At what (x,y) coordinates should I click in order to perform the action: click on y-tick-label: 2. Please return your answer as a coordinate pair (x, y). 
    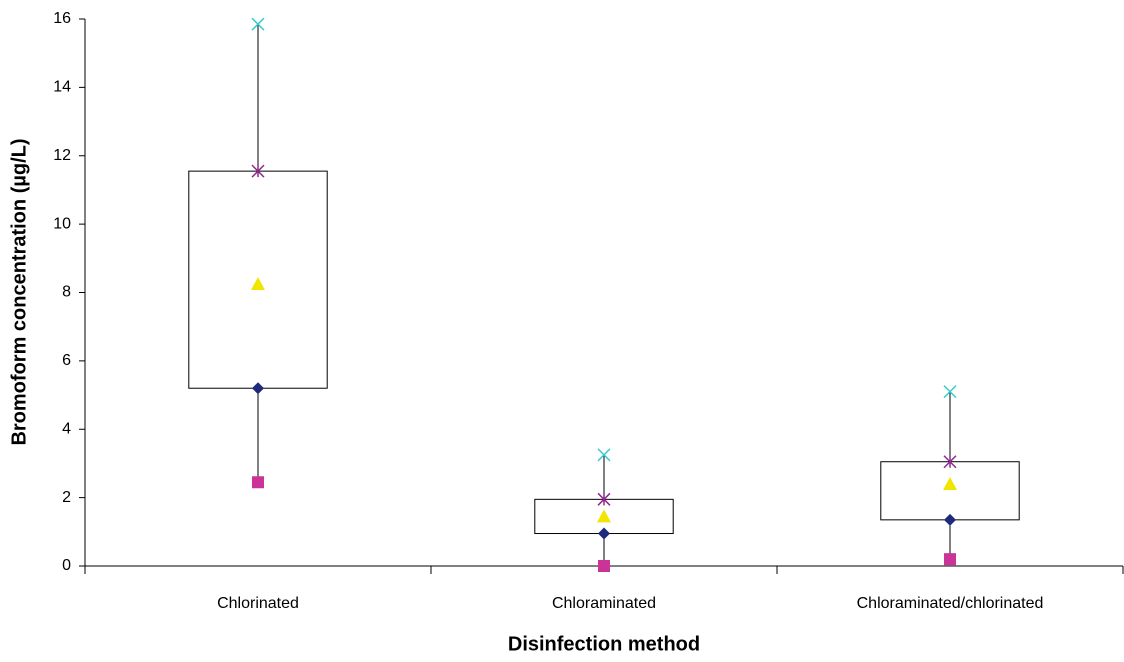
    Looking at the image, I should click on (66, 497).